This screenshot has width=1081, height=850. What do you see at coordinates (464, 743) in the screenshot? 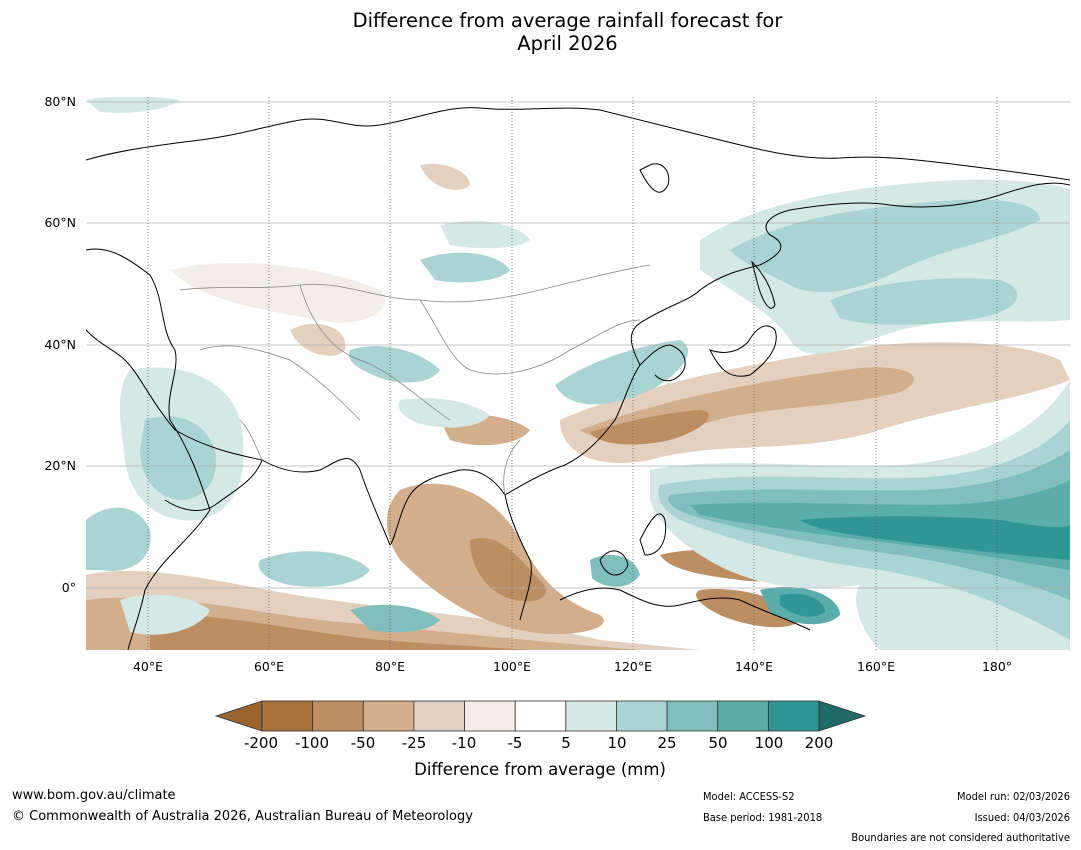
I see `colorbar-tick-label: -10` at bounding box center [464, 743].